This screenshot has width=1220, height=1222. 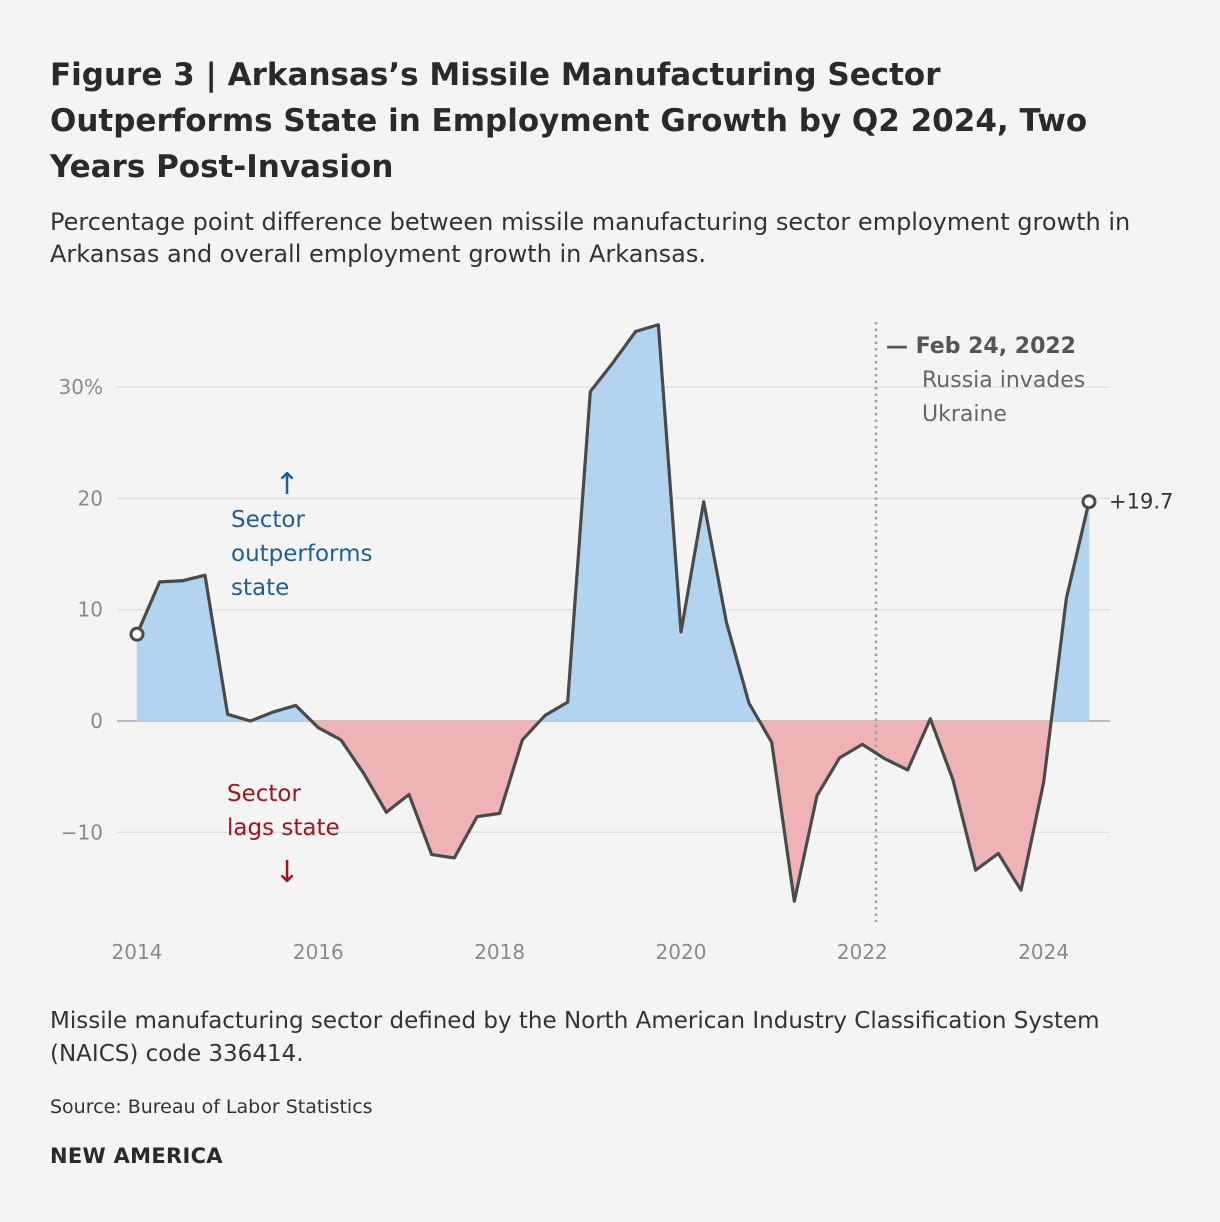 I want to click on y-tick-label: −10, so click(x=82, y=832).